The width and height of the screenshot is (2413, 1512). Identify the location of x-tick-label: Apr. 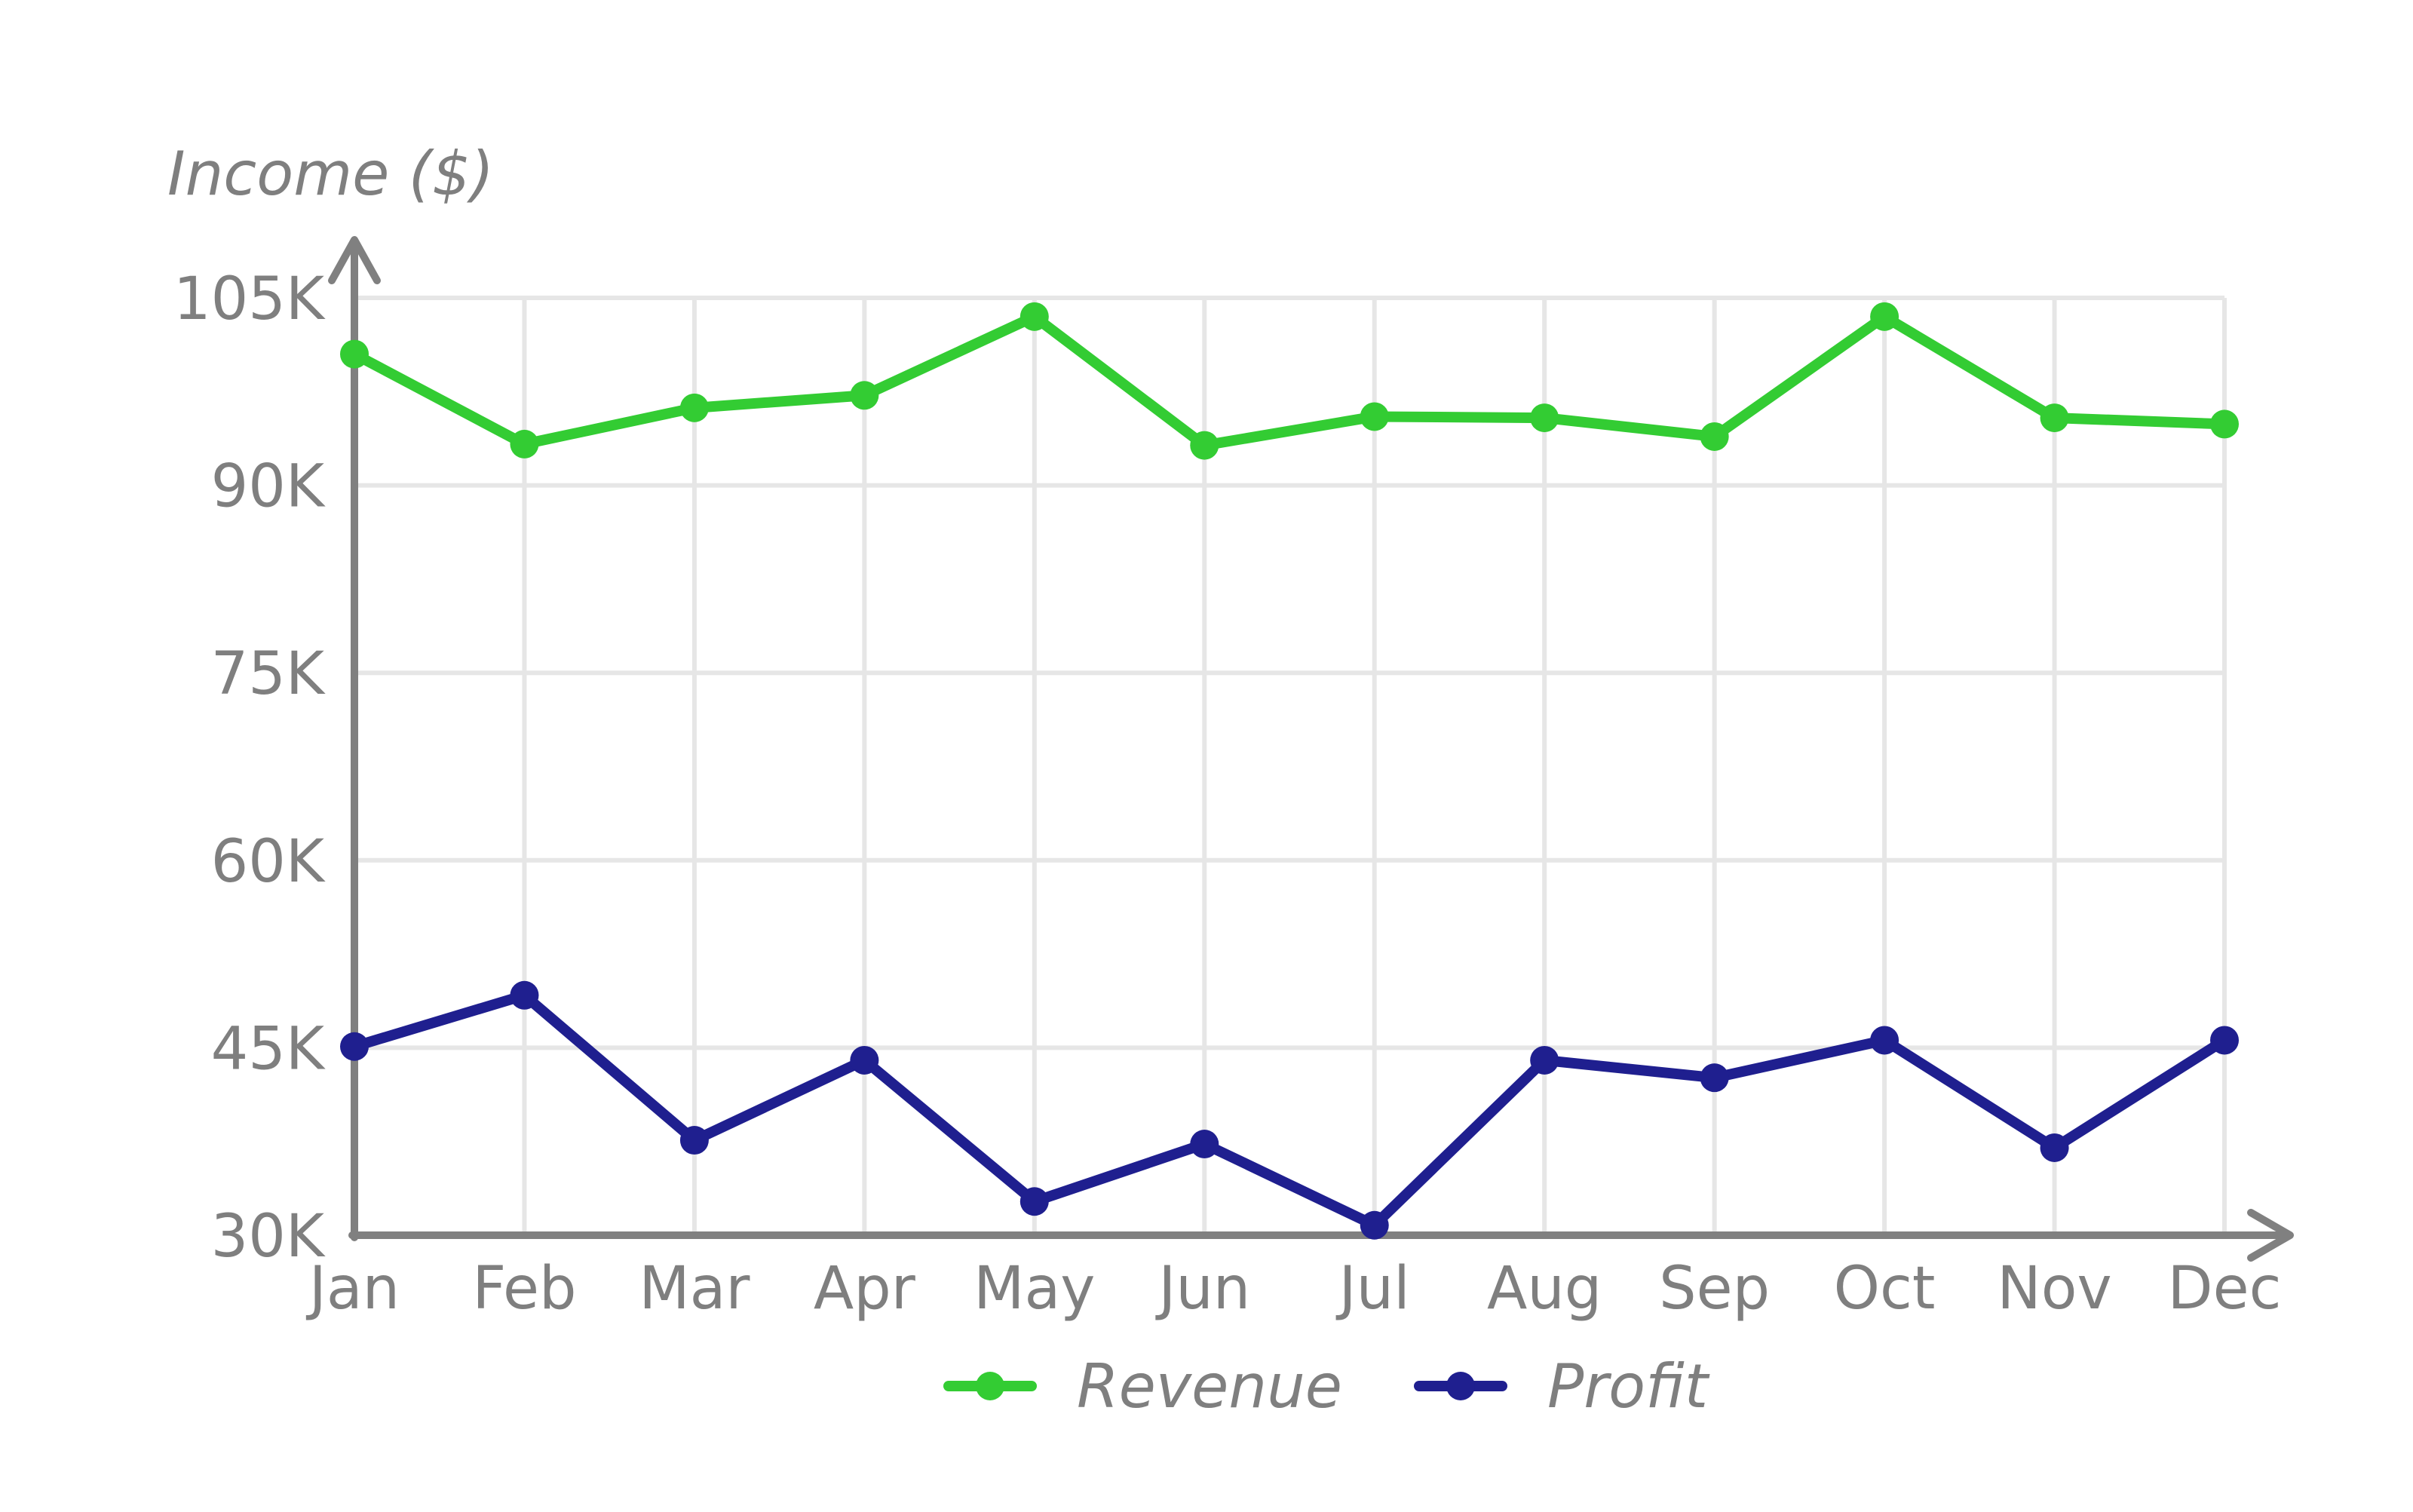
(865, 1289).